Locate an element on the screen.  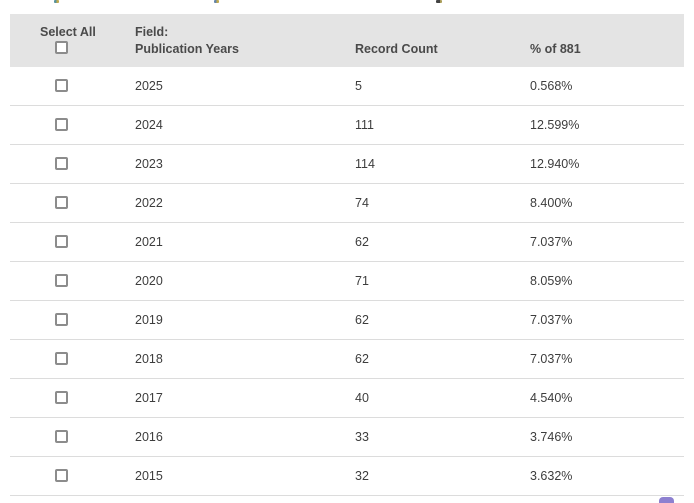
table-row: 2020 71 8.059% is located at coordinates (347, 281).